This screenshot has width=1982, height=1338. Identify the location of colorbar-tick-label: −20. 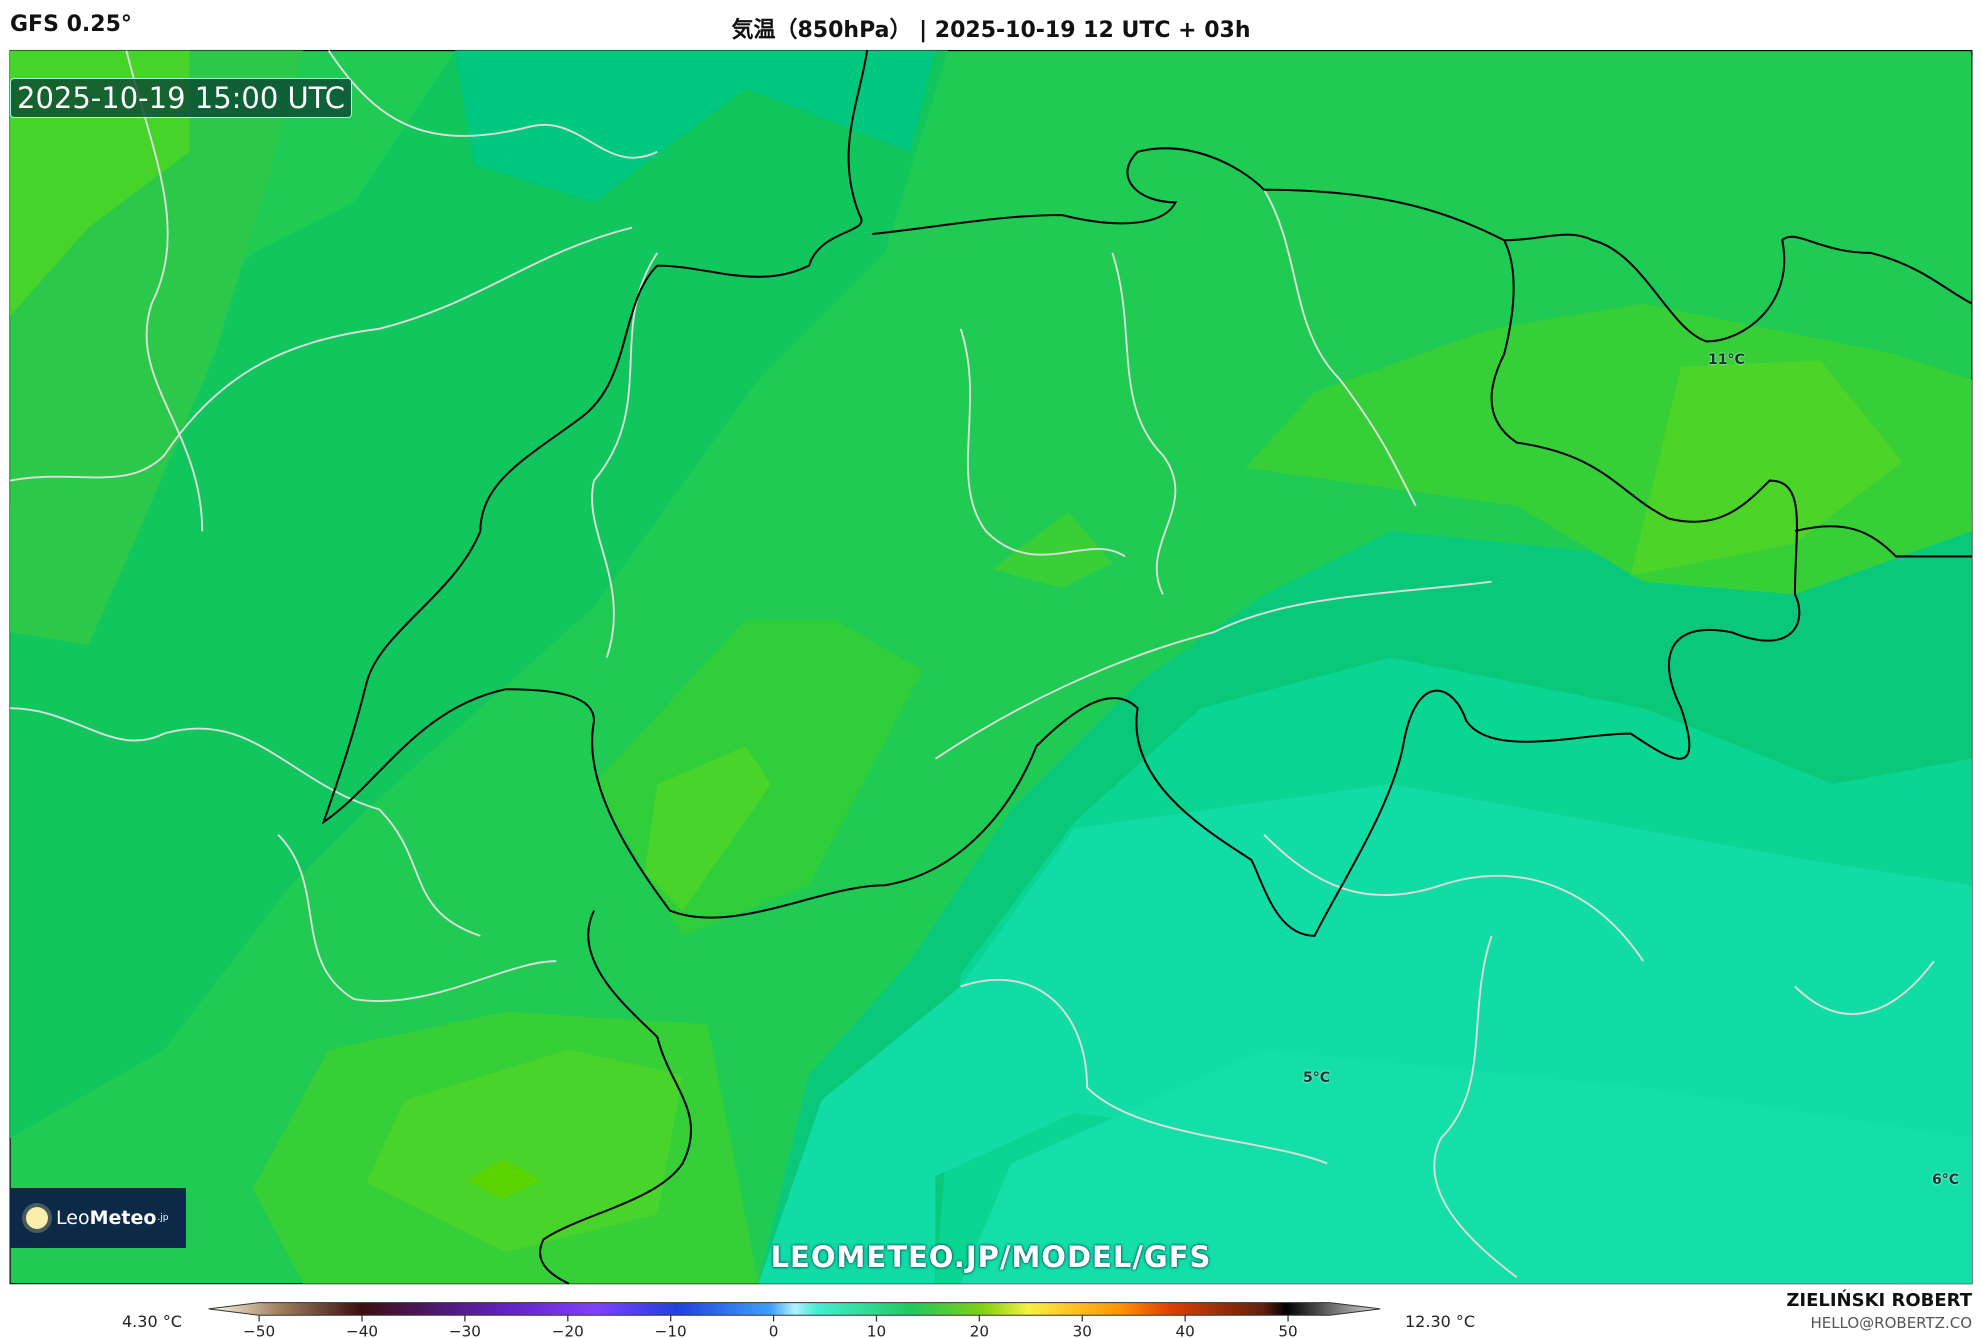
(568, 1330).